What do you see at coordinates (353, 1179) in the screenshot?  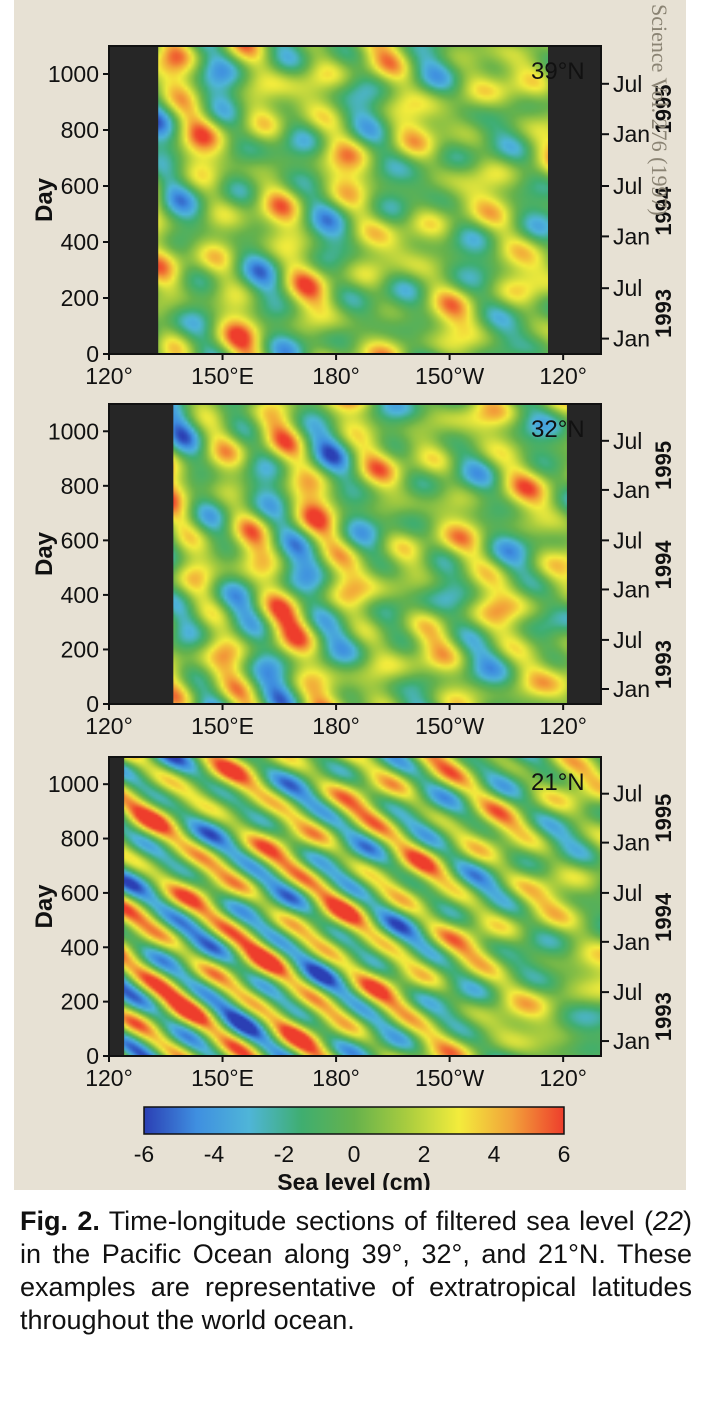 I see `colorbar-label: Sea level (cm)` at bounding box center [353, 1179].